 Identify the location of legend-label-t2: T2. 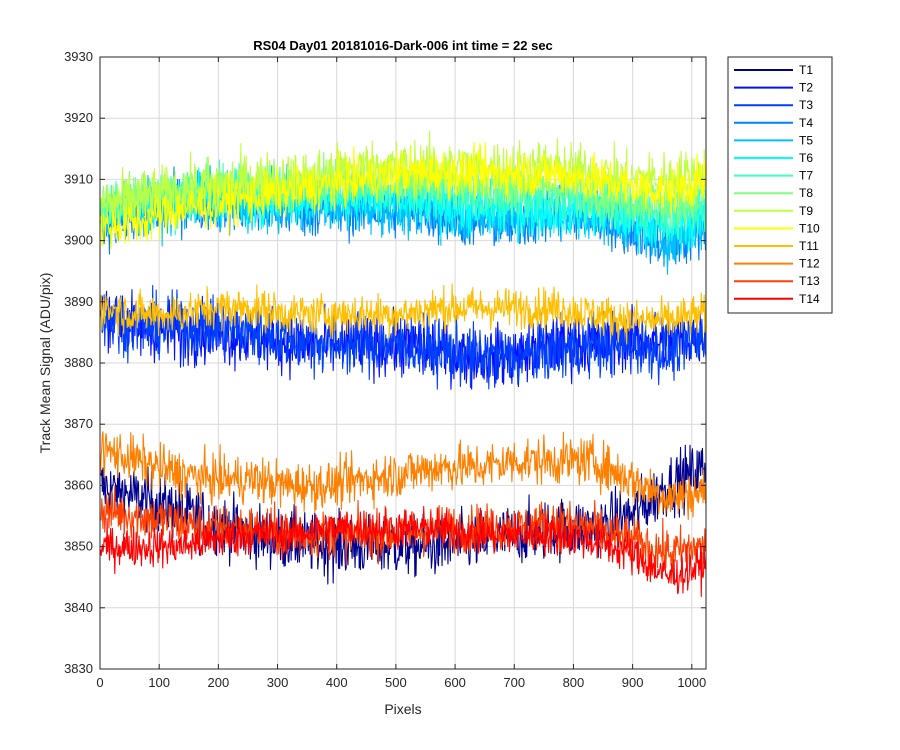
(806, 88).